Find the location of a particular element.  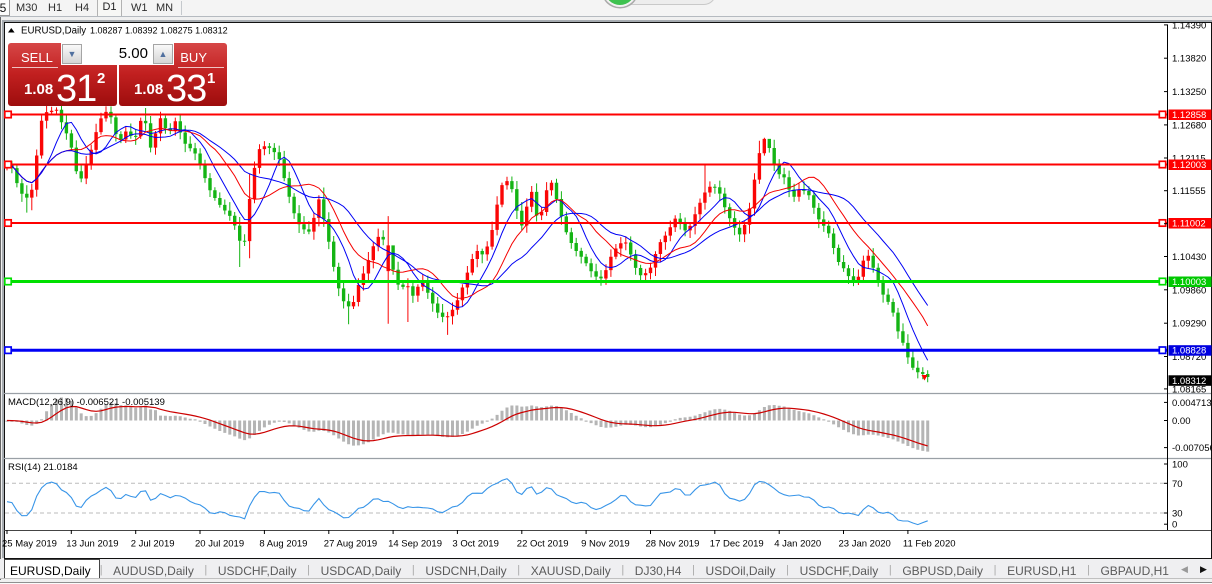

svg-text: 1.13820 is located at coordinates (1189, 59).